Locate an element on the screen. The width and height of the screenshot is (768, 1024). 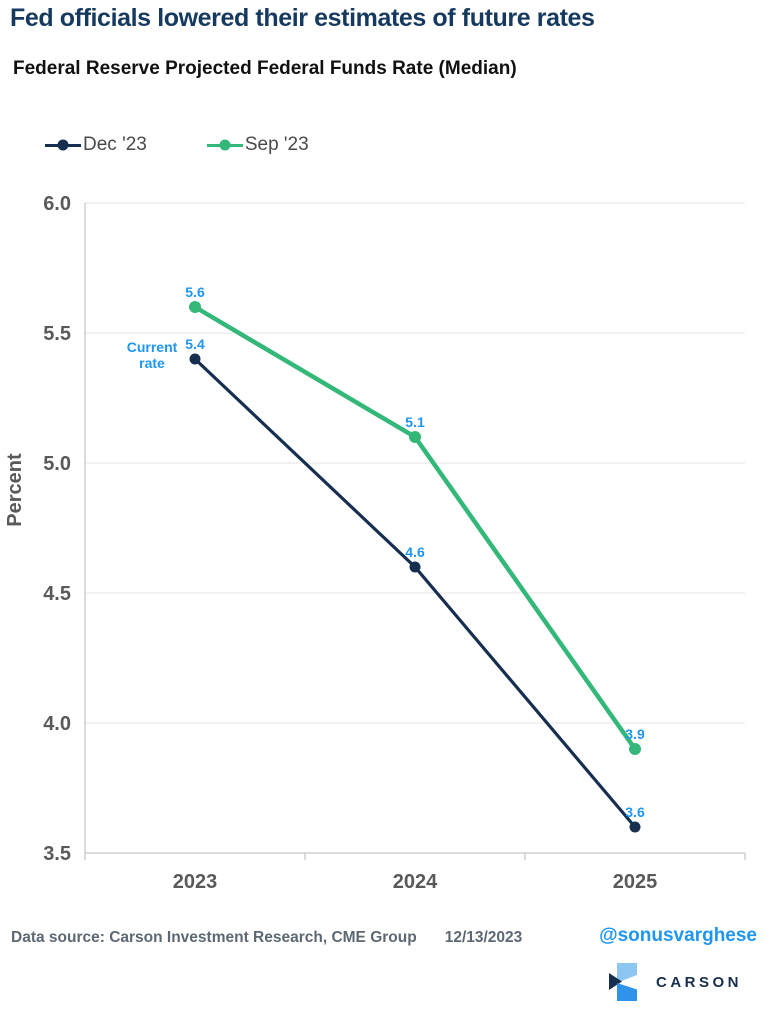
data-label: 5.1 is located at coordinates (415, 422).